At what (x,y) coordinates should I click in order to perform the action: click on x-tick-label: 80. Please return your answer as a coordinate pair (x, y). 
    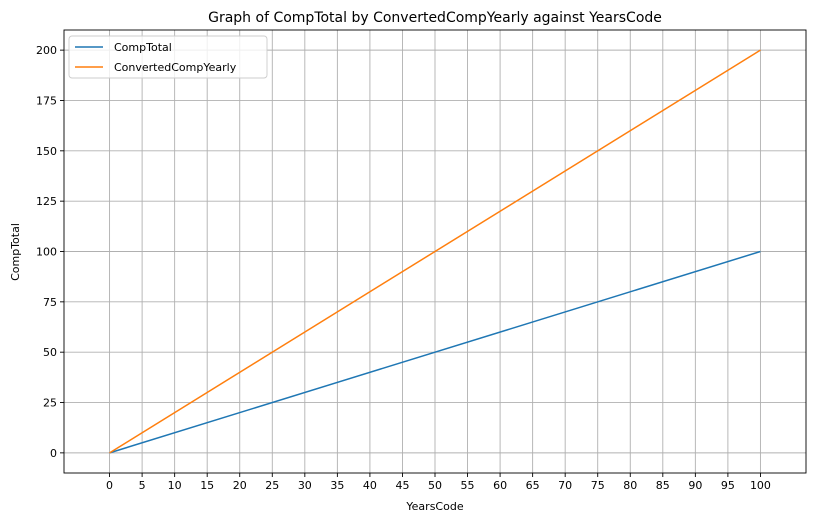
    Looking at the image, I should click on (630, 485).